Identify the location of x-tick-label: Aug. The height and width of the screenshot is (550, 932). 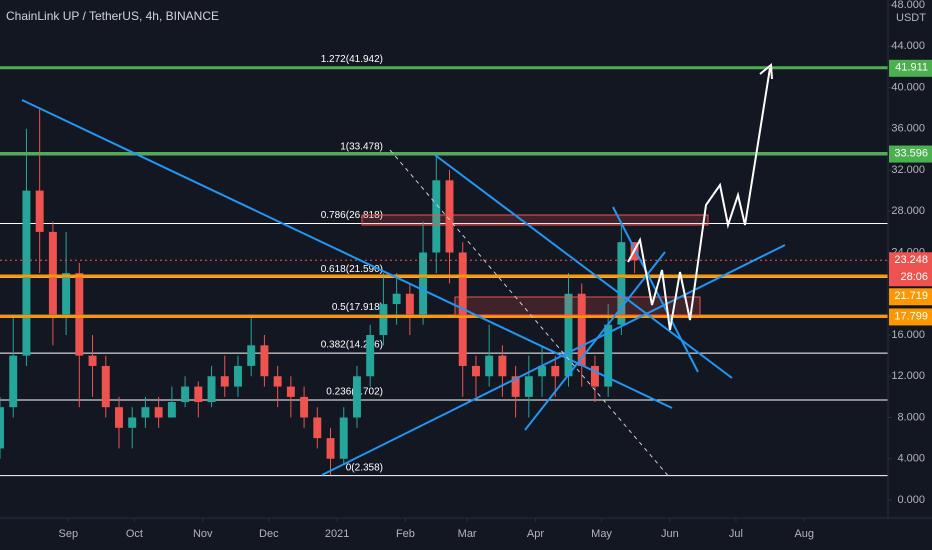
(804, 534).